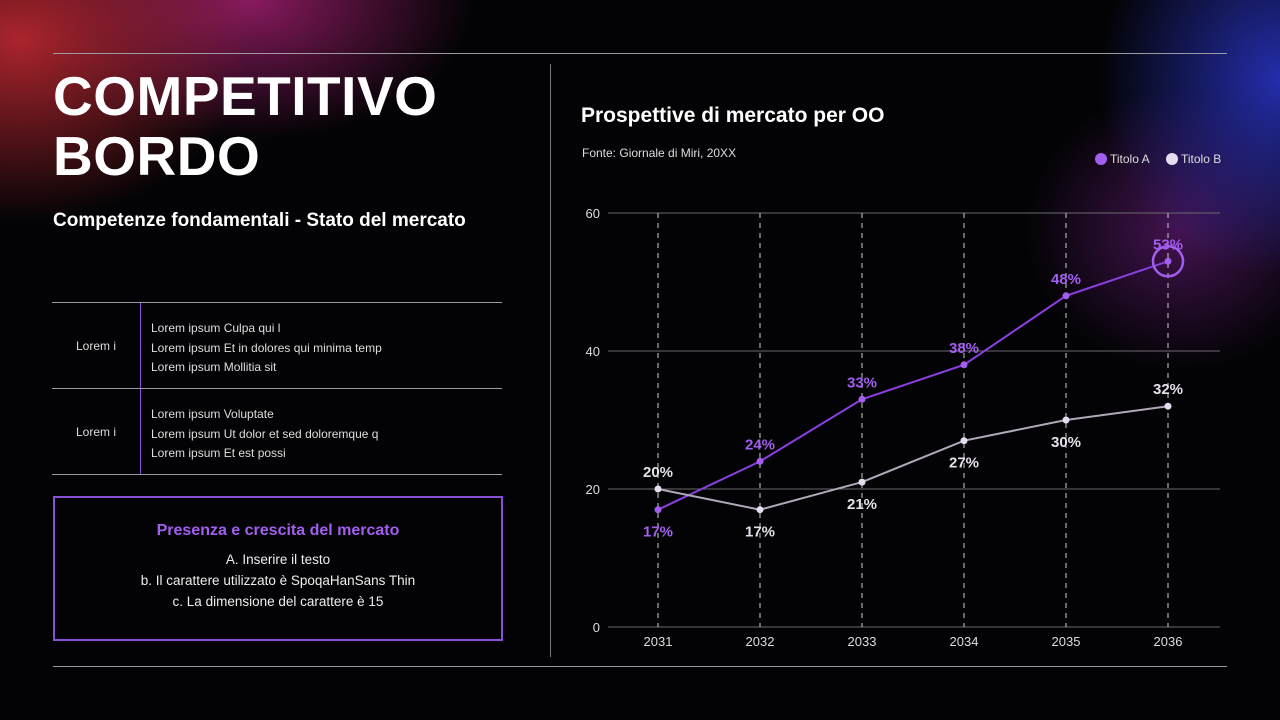 This screenshot has height=720, width=1280. Describe the element at coordinates (862, 641) in the screenshot. I see `x-tick-label: 2033` at that location.